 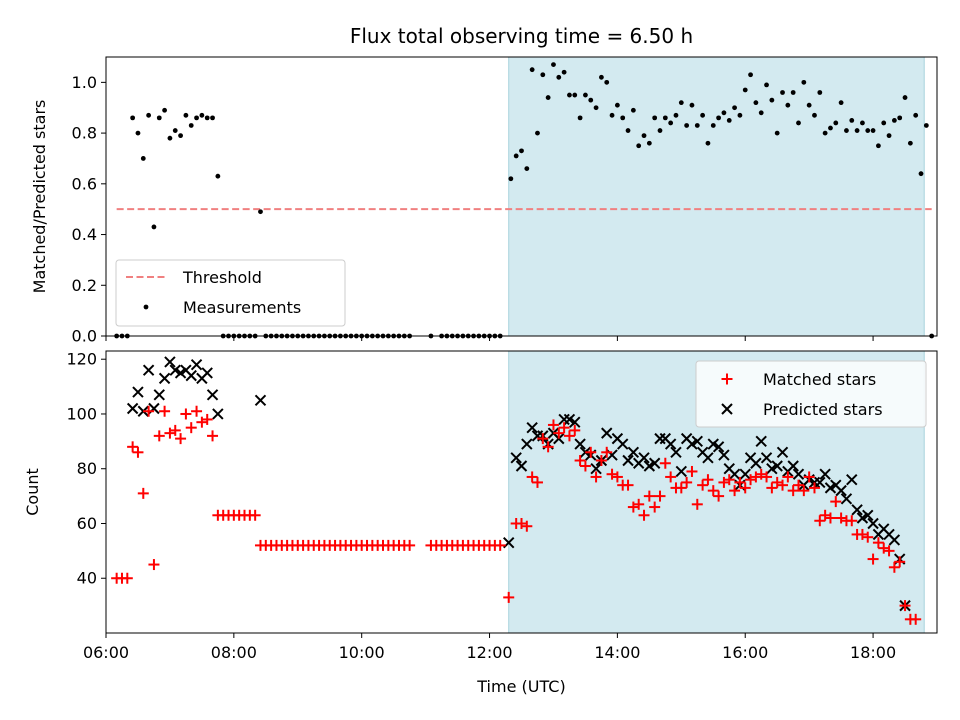 What do you see at coordinates (362, 652) in the screenshot?
I see `x-tick-label: 10:00` at bounding box center [362, 652].